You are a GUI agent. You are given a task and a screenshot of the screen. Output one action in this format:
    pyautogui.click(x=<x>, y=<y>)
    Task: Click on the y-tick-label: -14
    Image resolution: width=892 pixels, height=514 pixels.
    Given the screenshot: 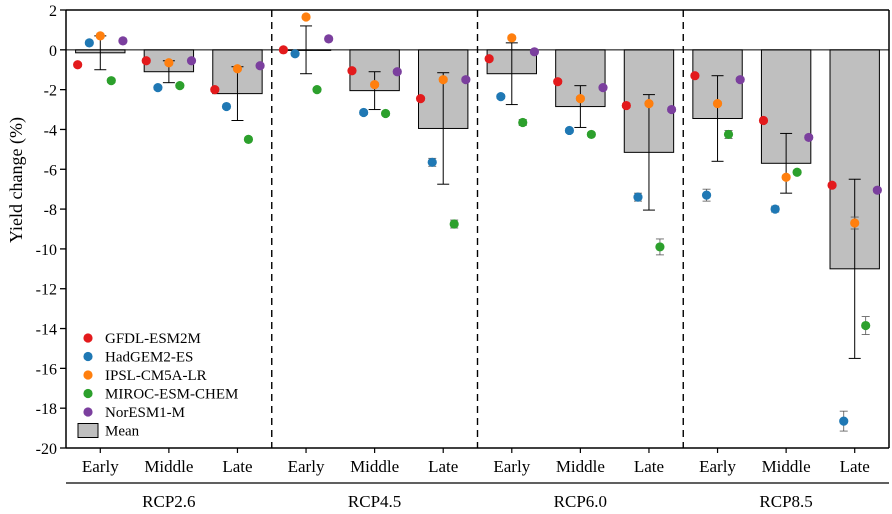 What is the action you would take?
    pyautogui.click(x=46, y=330)
    